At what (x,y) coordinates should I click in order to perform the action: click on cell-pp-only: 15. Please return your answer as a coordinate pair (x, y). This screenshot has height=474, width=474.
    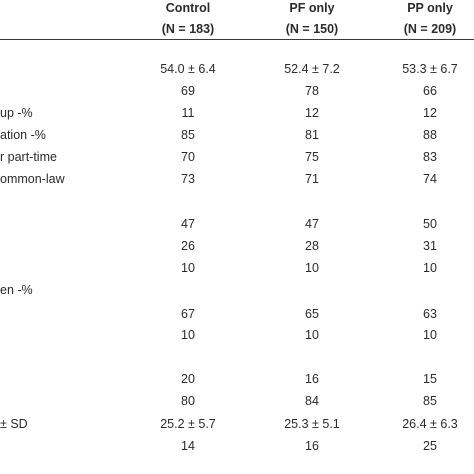
    Looking at the image, I should click on (430, 379).